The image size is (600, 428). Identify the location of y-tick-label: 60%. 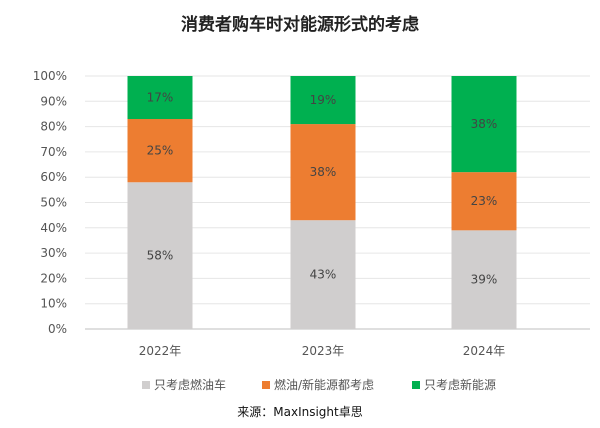
(53, 177).